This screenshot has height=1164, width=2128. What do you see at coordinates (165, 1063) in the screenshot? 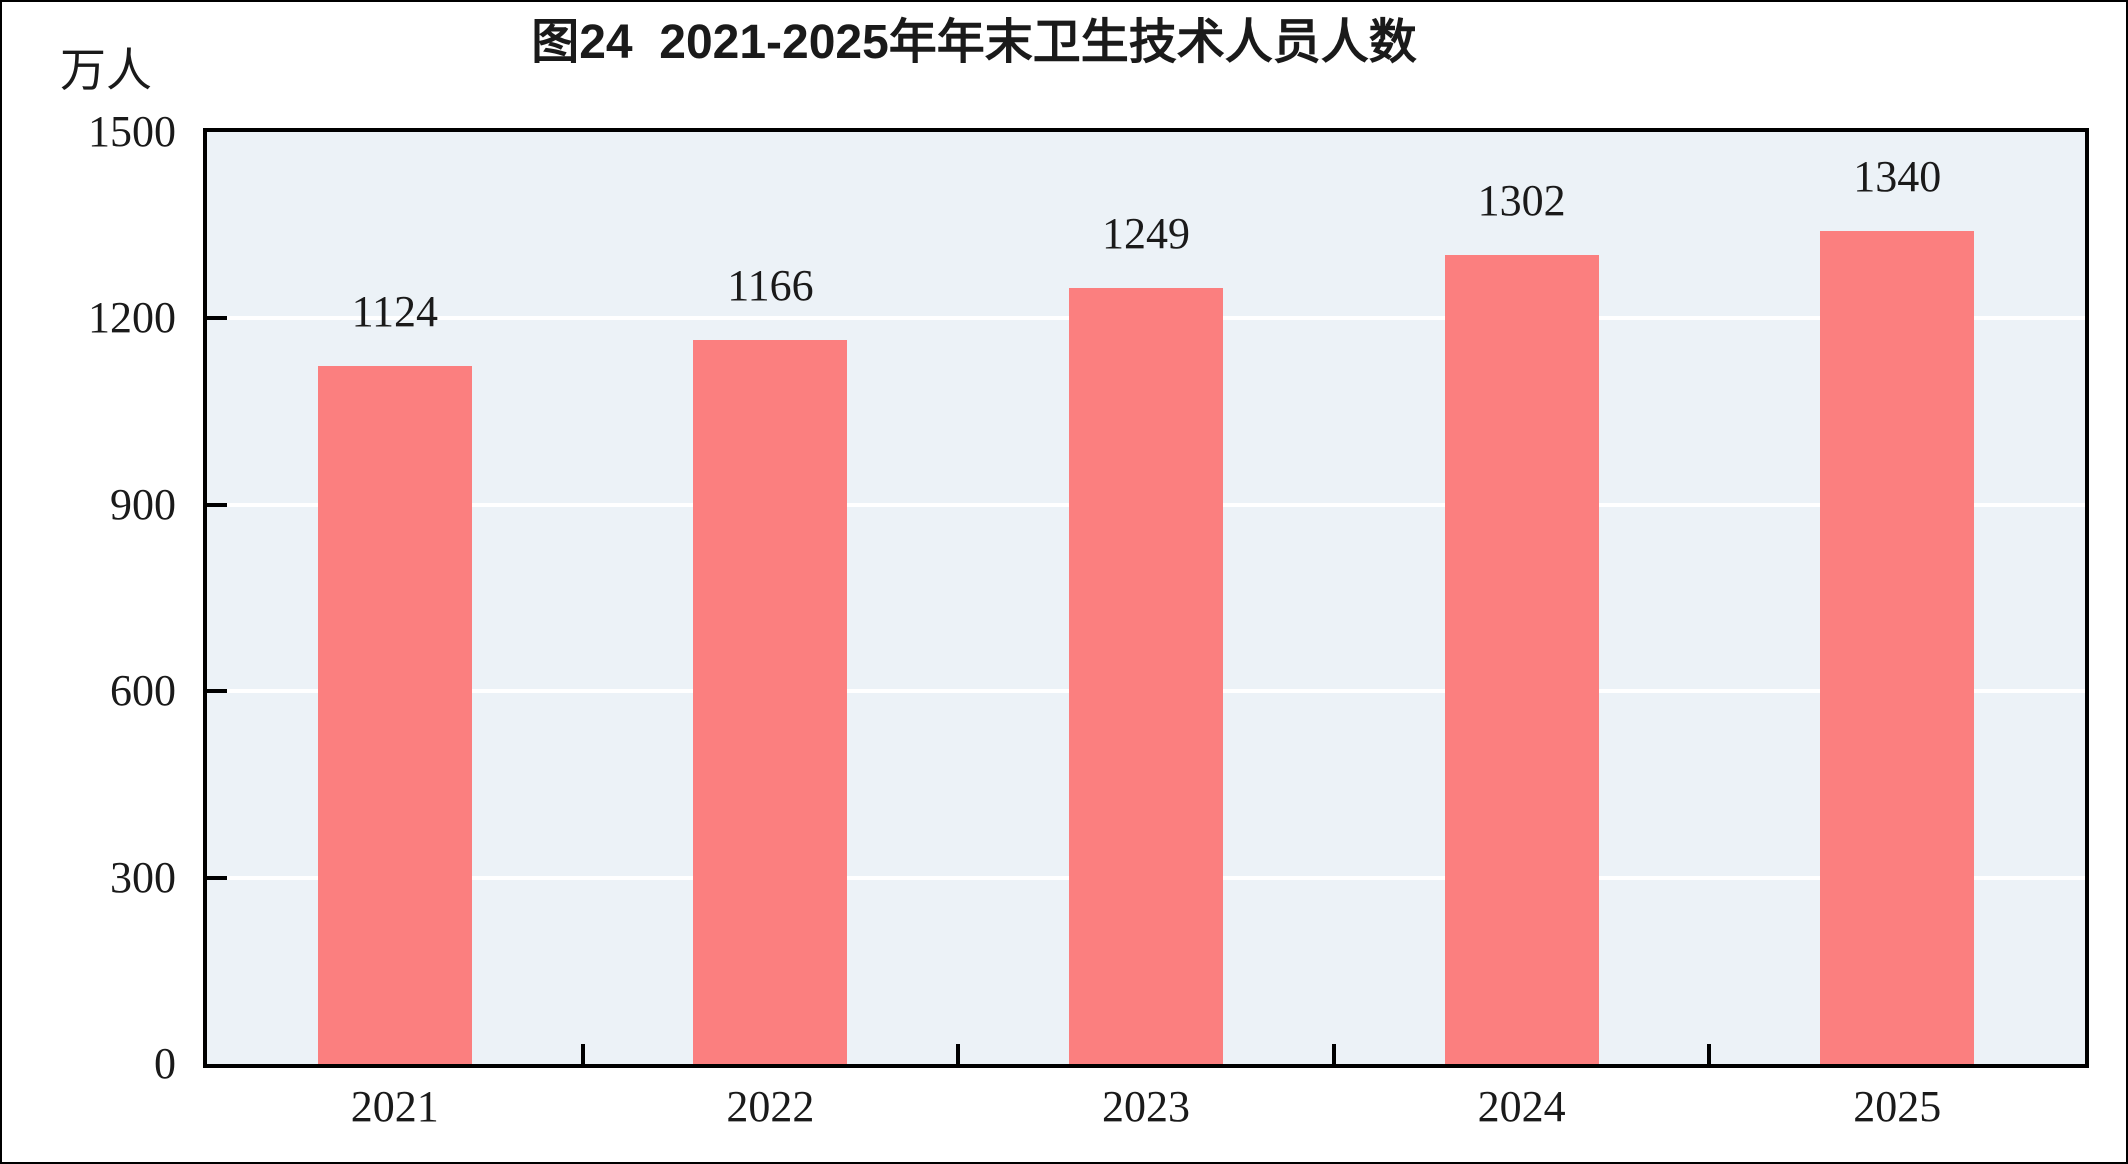
I see `y-axis-tick-label: 0` at bounding box center [165, 1063].